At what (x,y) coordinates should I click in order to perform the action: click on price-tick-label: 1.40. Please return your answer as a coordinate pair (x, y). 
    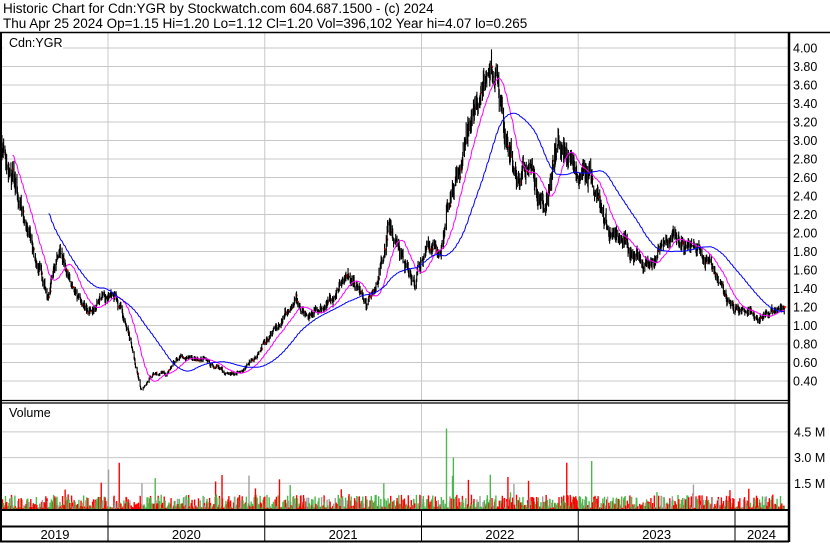
    Looking at the image, I should click on (805, 289).